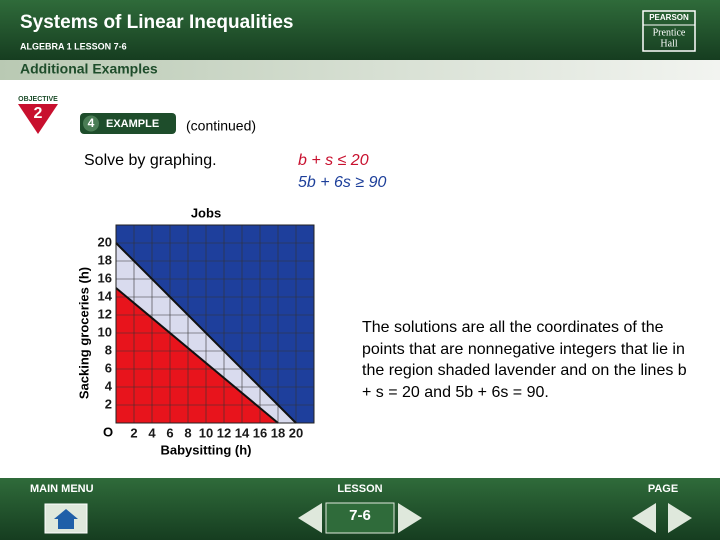  I want to click on y-tick-label: 16, so click(105, 277).